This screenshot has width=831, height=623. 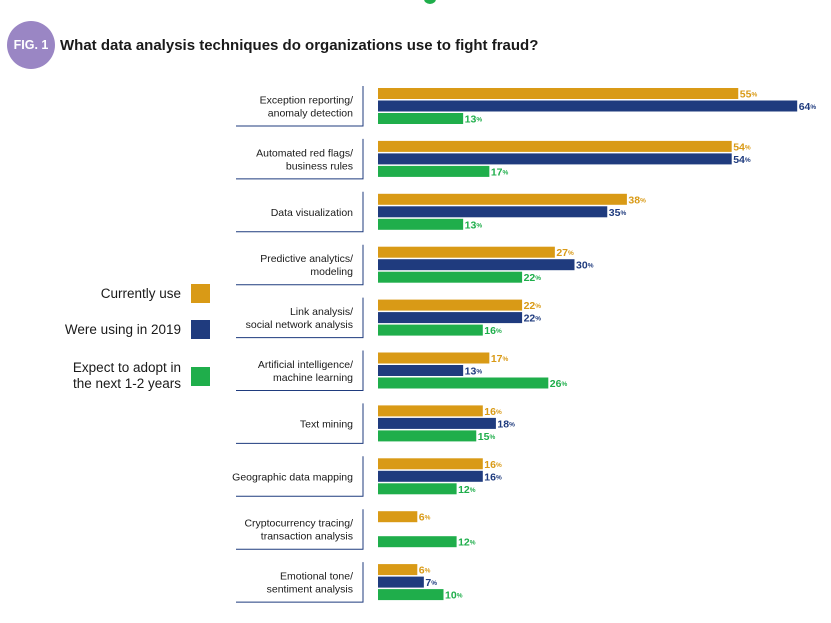 What do you see at coordinates (126, 375) in the screenshot?
I see `legend-label-expect: Expect to adopt in the next 1-2 years` at bounding box center [126, 375].